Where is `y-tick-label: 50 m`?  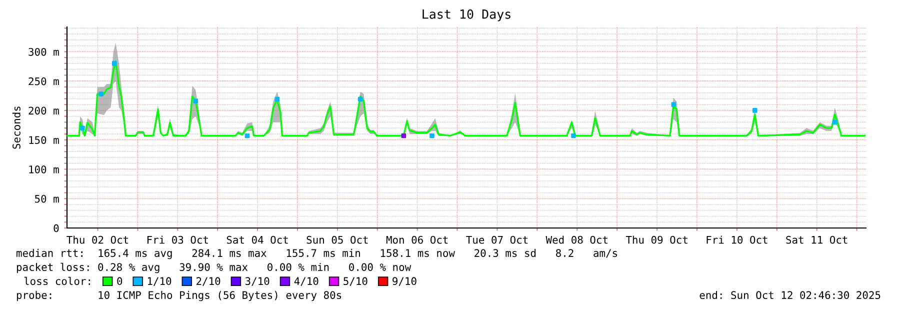
y-tick-label: 50 m is located at coordinates (47, 198).